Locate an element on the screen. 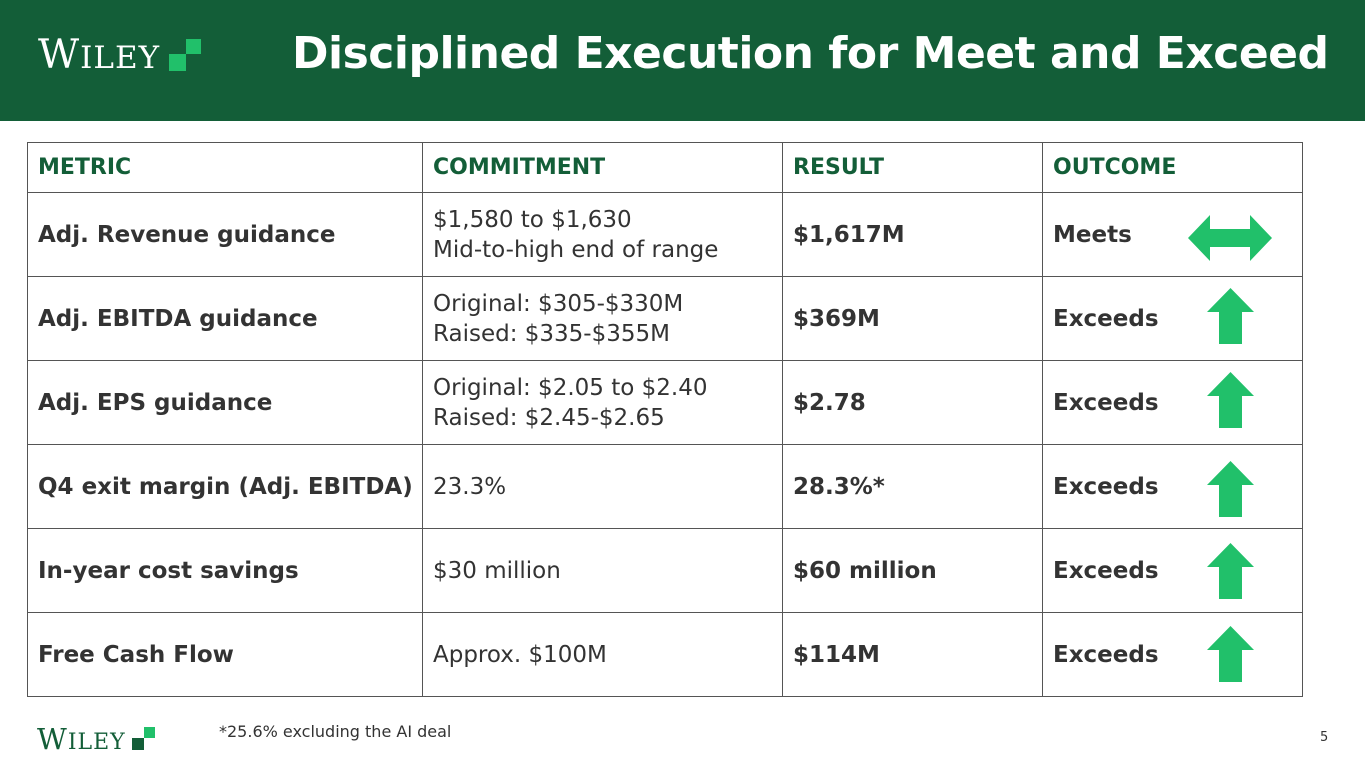 This screenshot has height=768, width=1365. commitment-cell: $30 million is located at coordinates (602, 570).